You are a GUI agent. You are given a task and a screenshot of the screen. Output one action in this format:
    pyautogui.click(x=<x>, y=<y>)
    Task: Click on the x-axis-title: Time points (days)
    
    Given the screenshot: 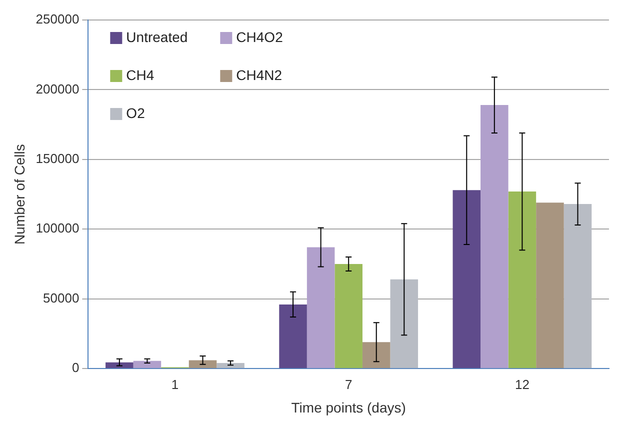 What is the action you would take?
    pyautogui.click(x=348, y=407)
    